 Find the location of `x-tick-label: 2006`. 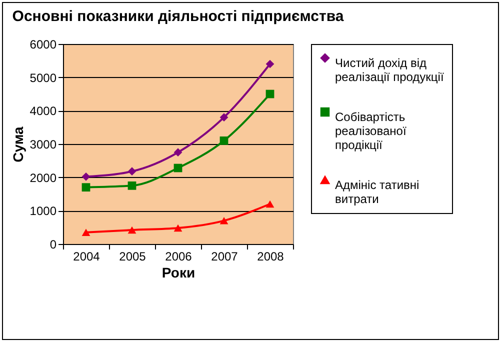

x-tick-label: 2006 is located at coordinates (178, 257).